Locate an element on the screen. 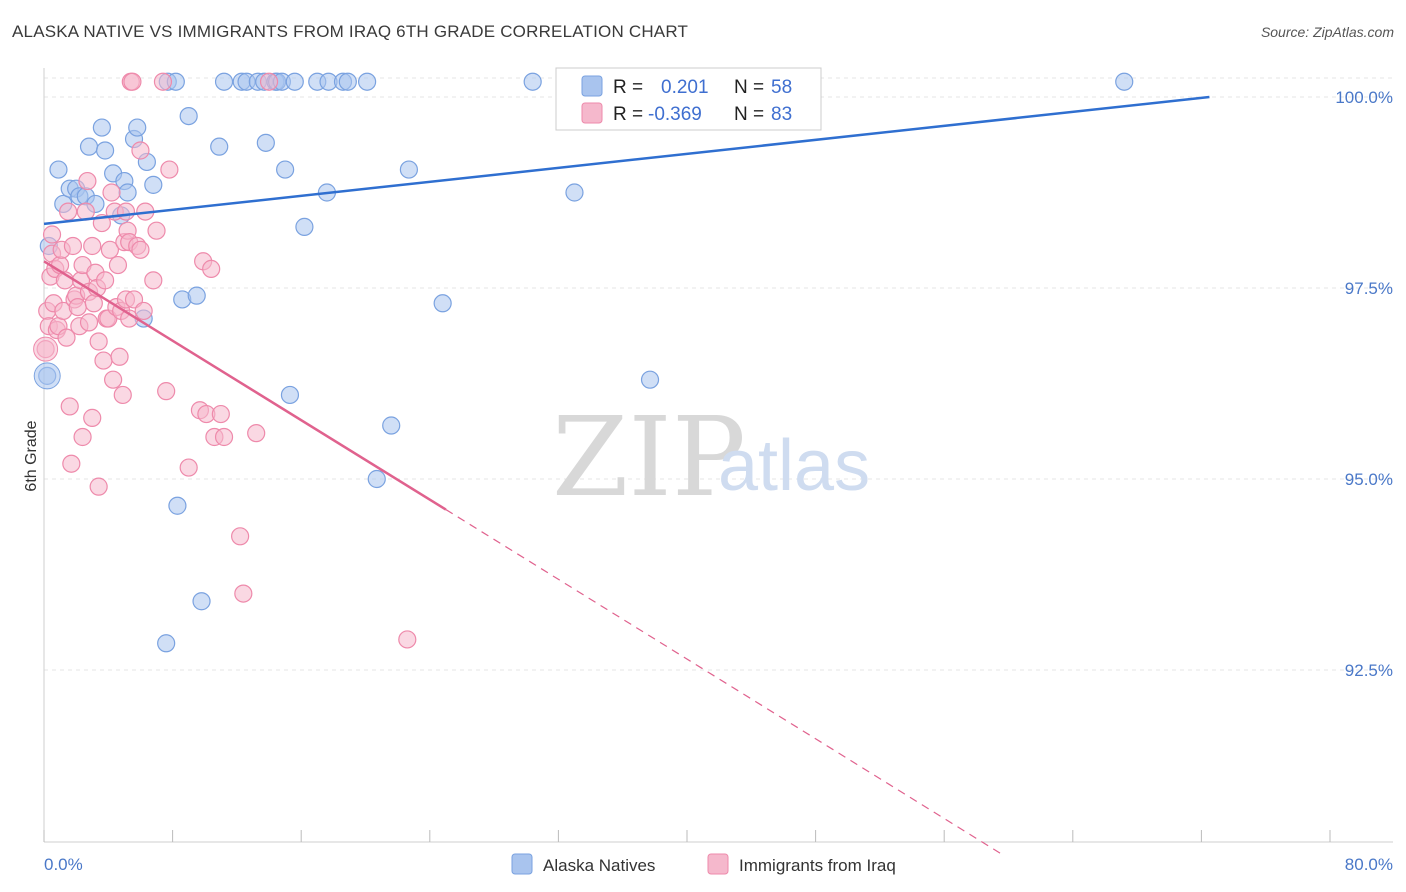 The image size is (1406, 892). stats-legend: R = 0.201 N = 58 R = -0.369 N = 83 is located at coordinates (688, 99).